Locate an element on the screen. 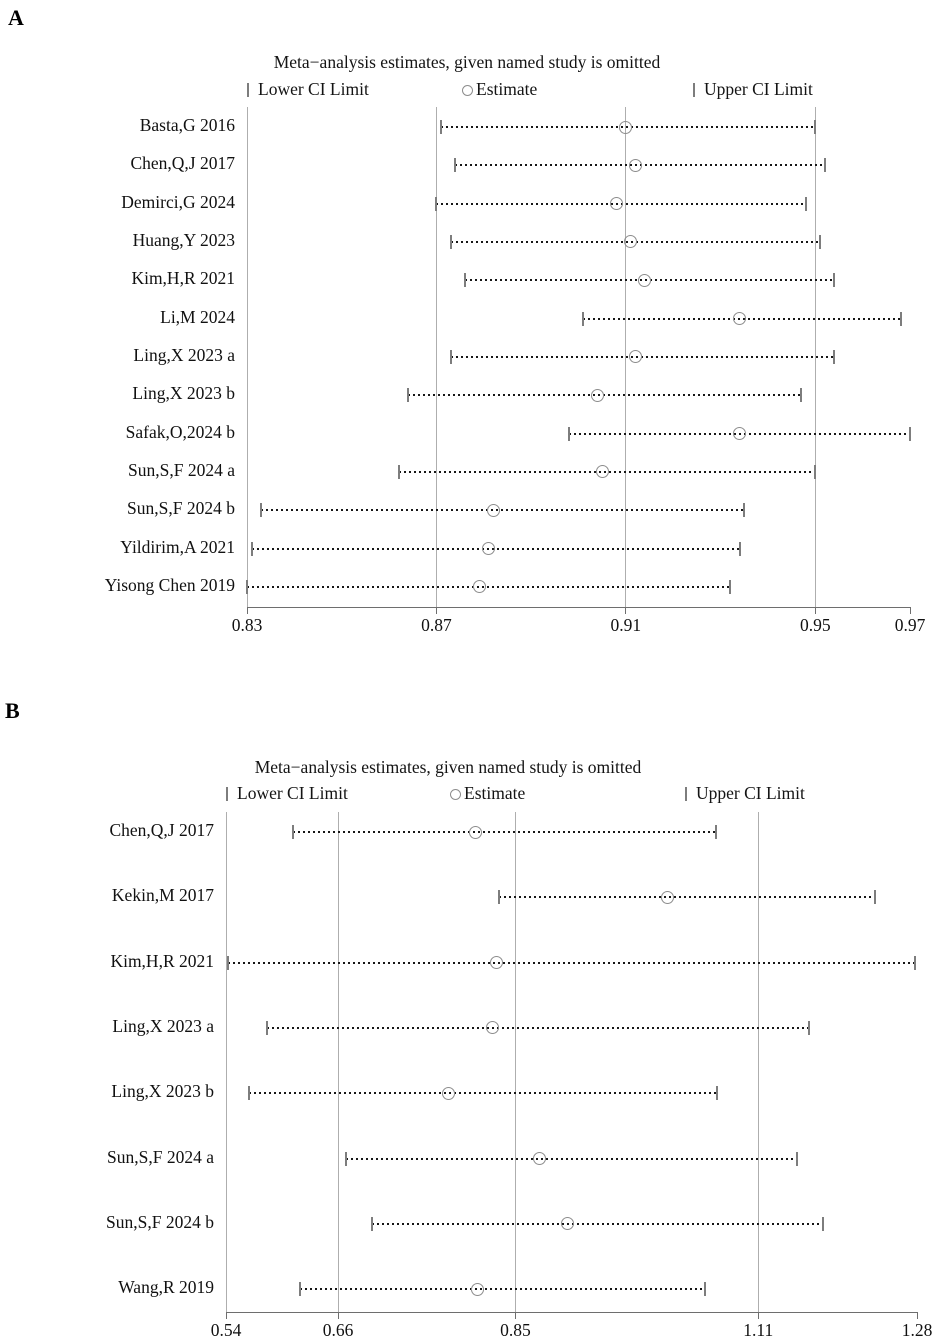  legend-estimate-label: Estimate is located at coordinates (507, 89).